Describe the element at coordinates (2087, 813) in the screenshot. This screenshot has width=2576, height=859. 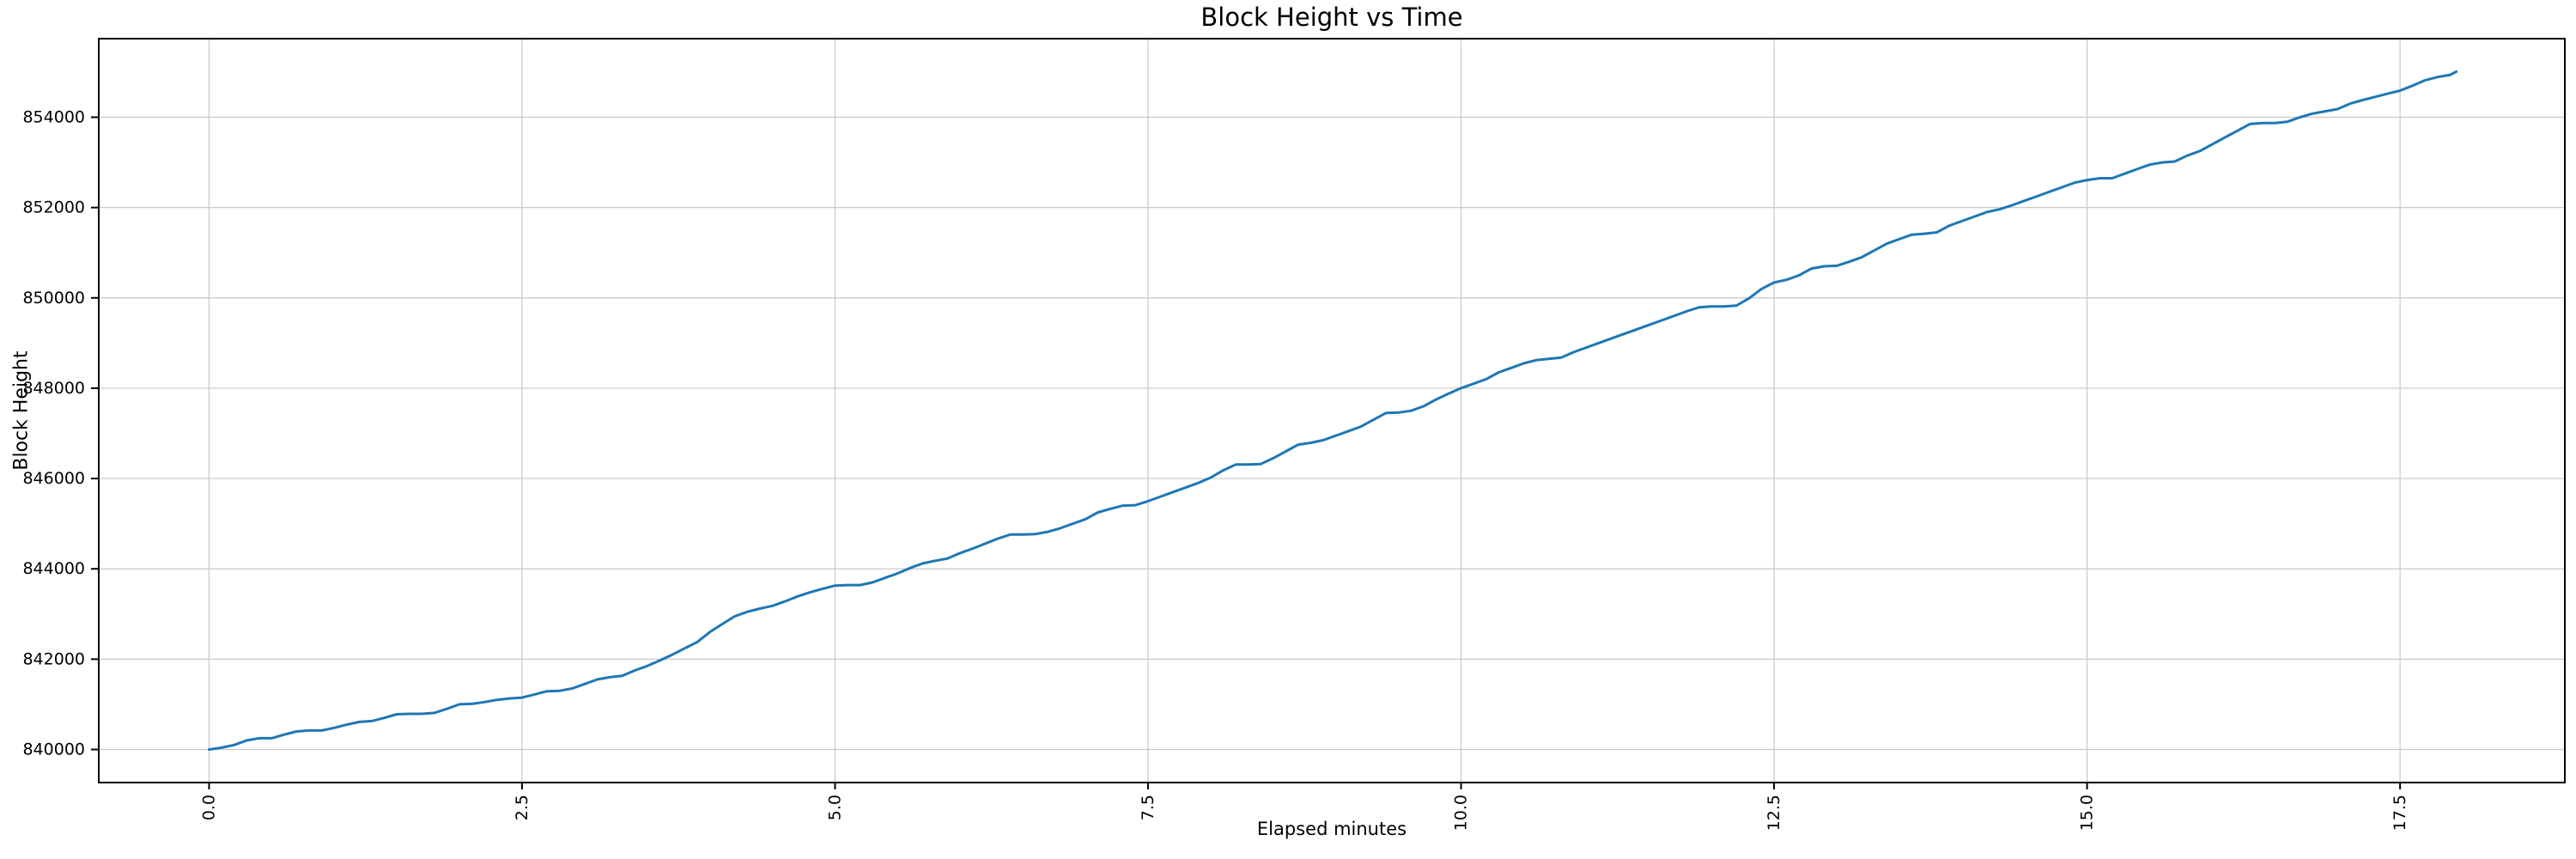
I see `x-tick-label: 15.0` at that location.